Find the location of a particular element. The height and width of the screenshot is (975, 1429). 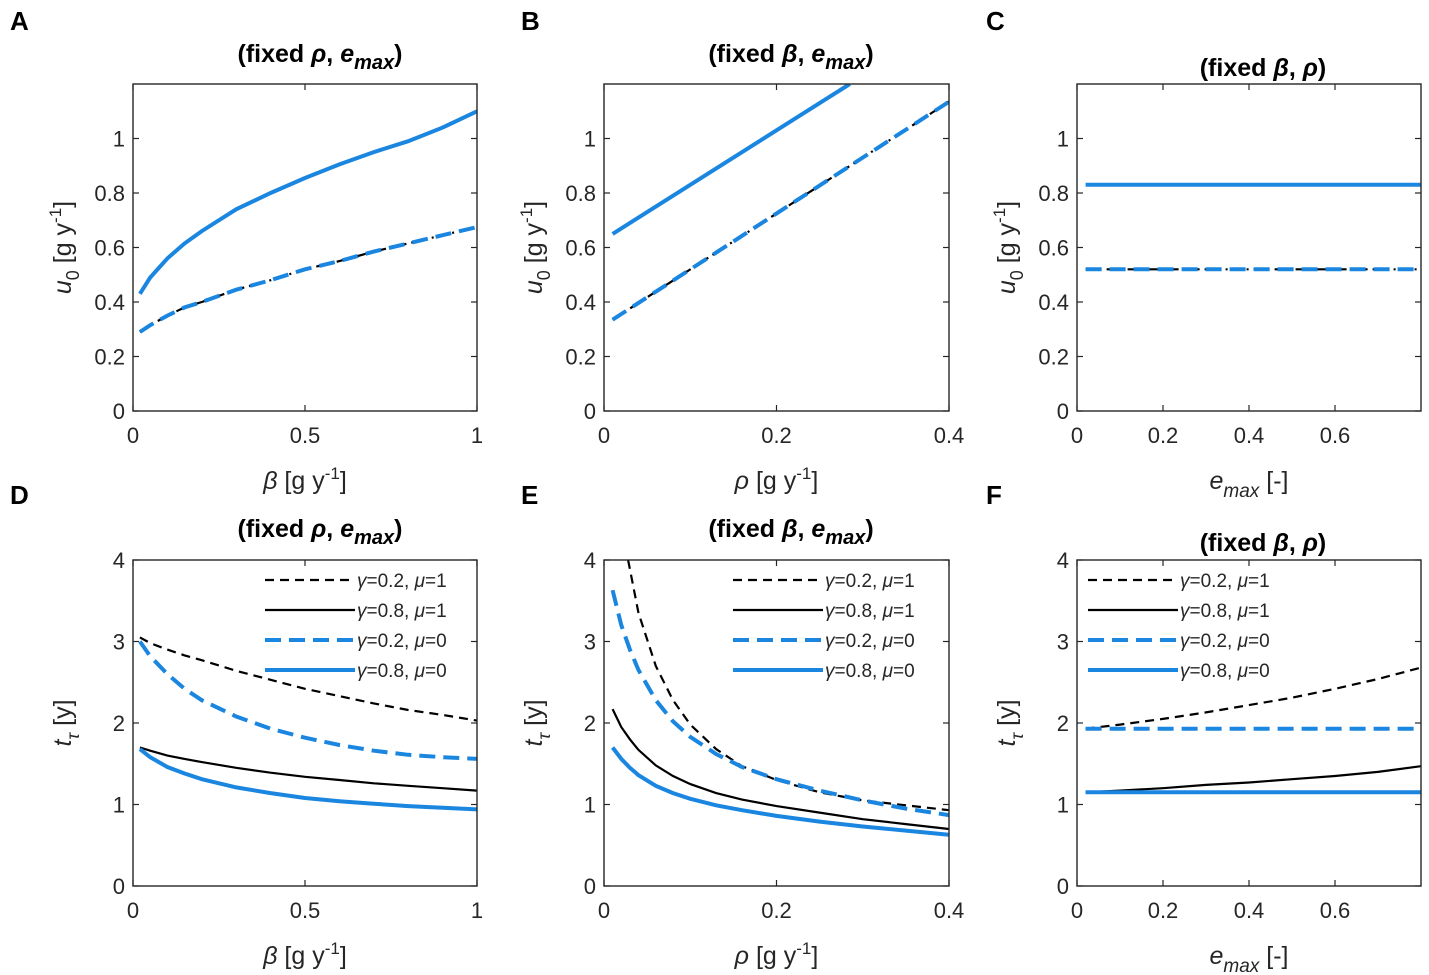

axes-box is located at coordinates (1249, 247).